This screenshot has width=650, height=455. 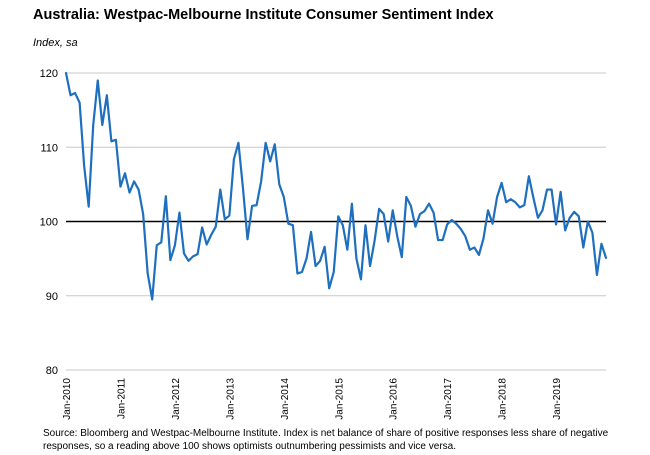 I want to click on y-tick-label: 120, so click(x=49, y=74).